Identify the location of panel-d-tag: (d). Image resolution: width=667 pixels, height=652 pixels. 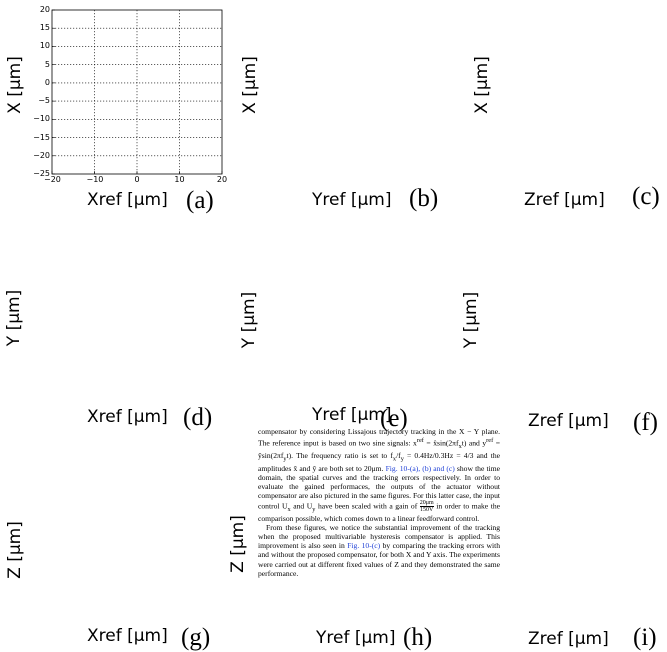
(198, 417).